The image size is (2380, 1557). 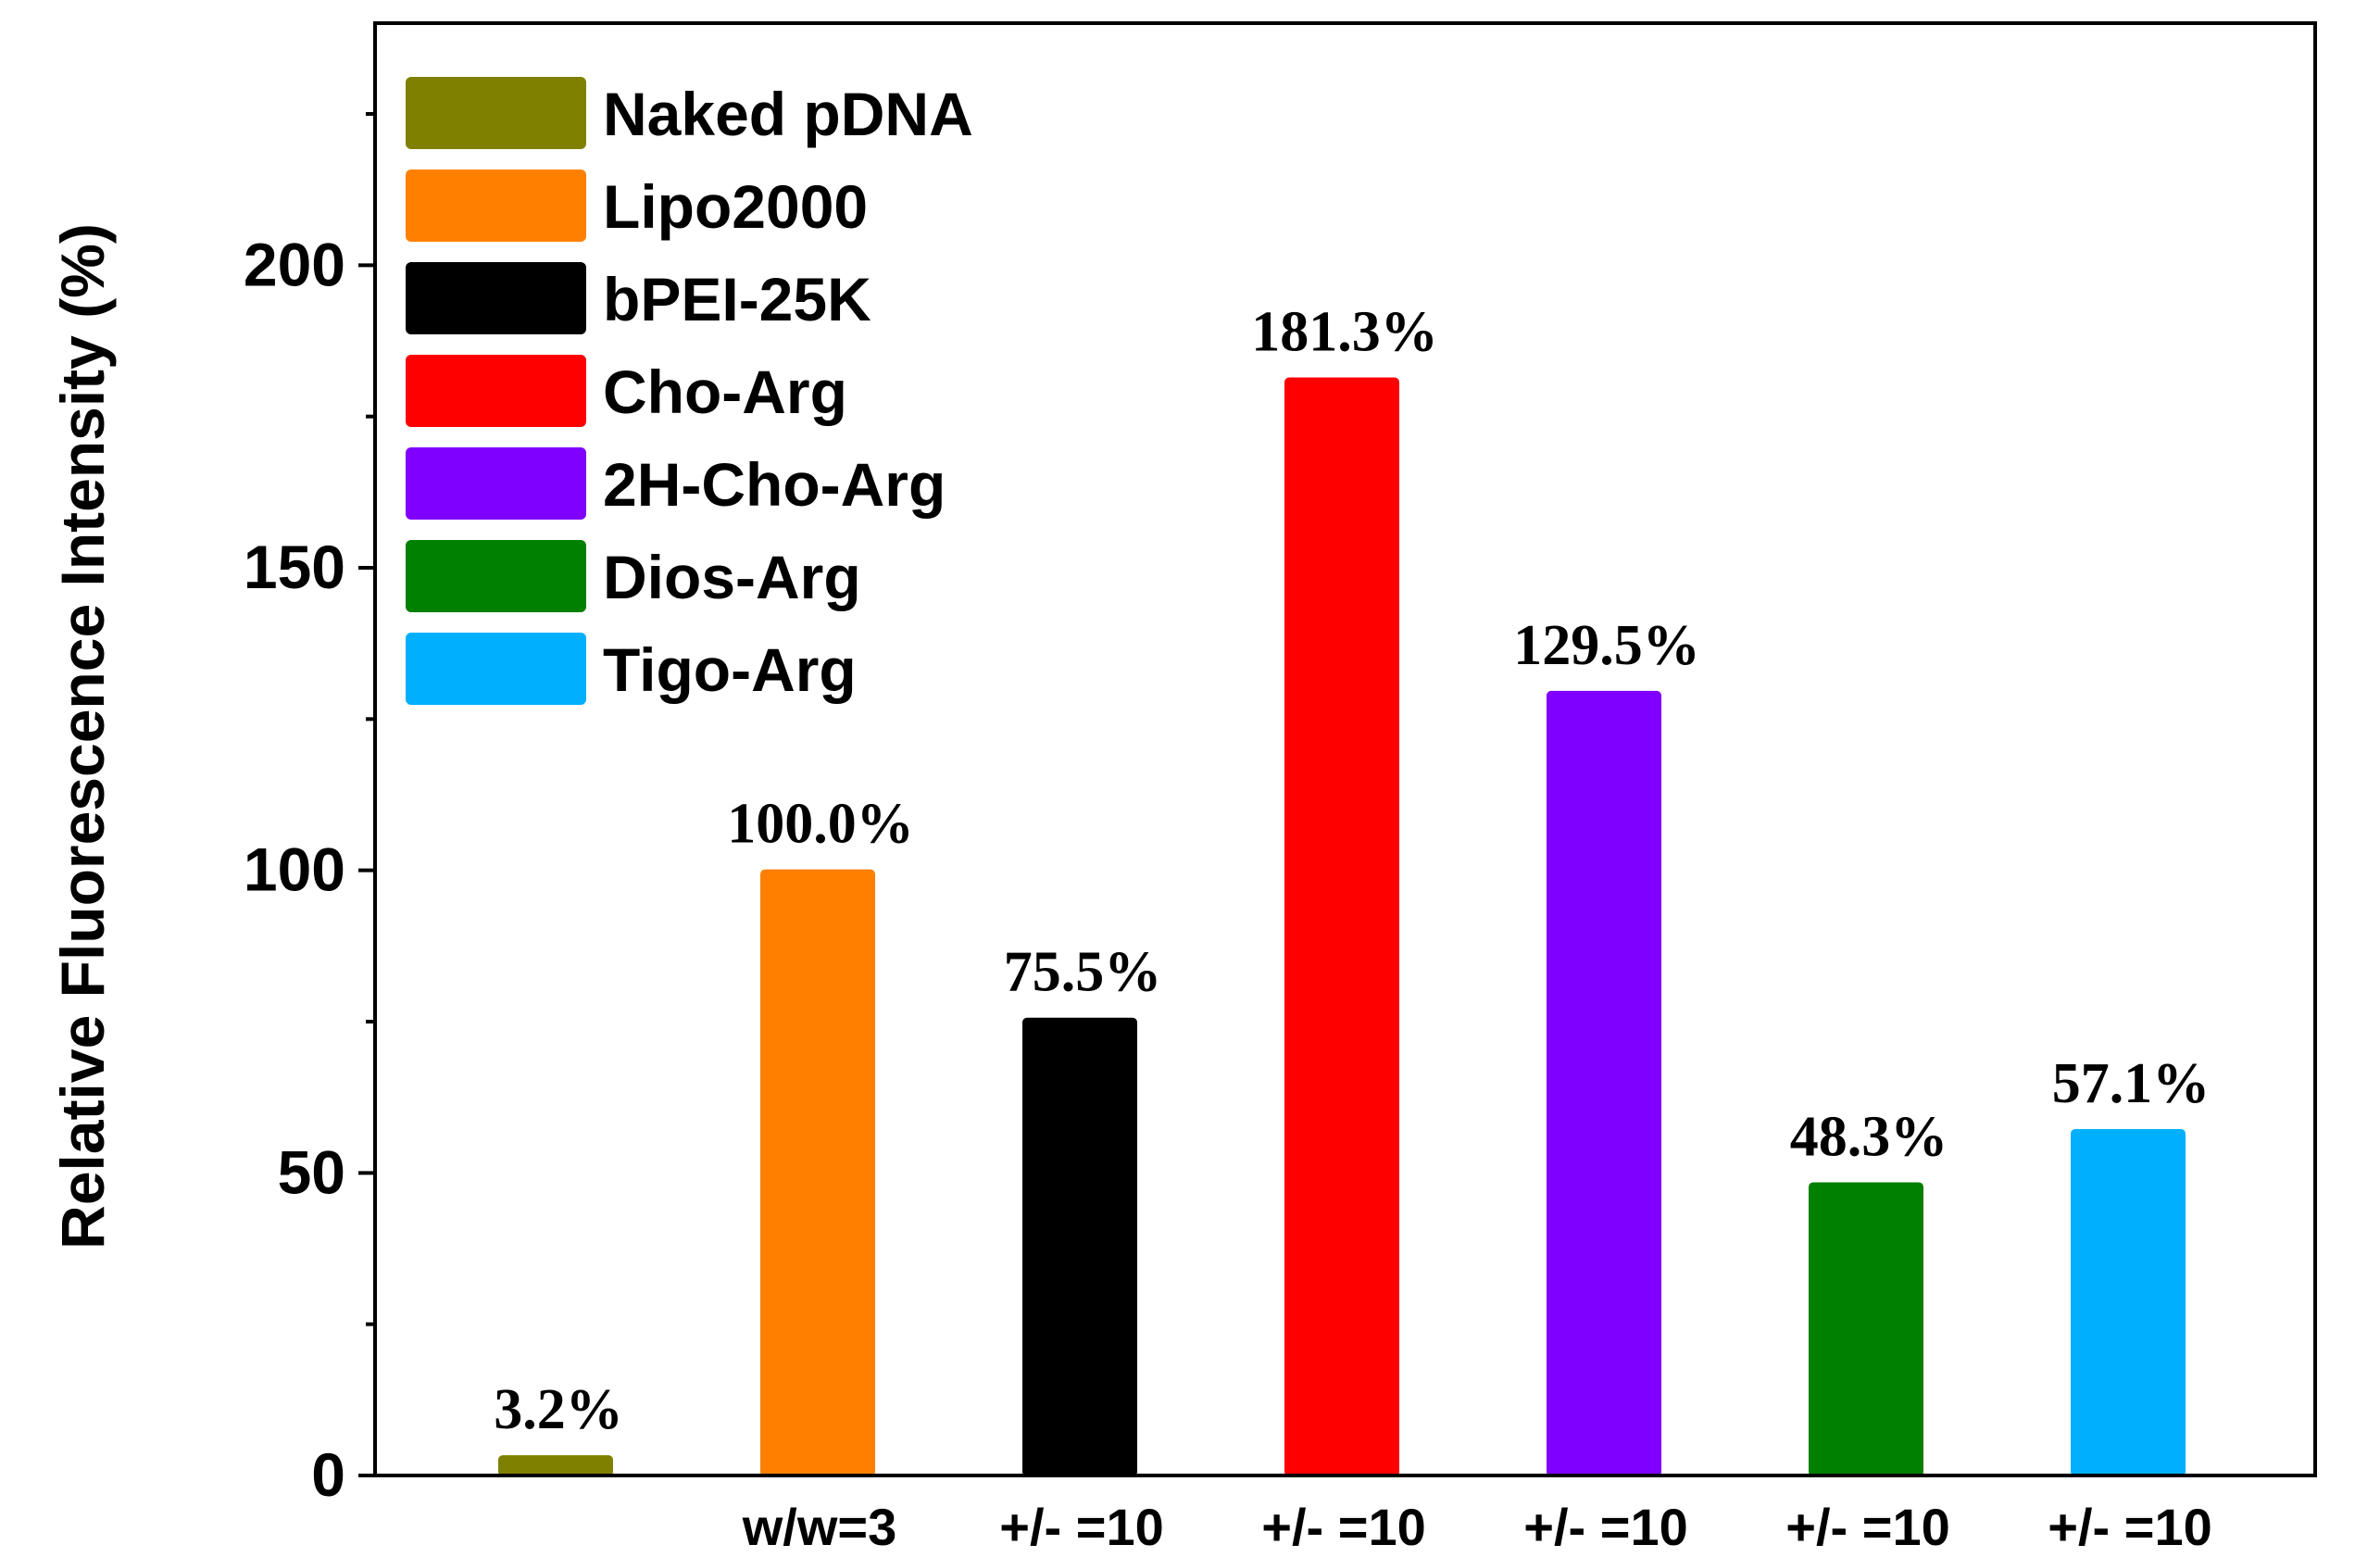 I want to click on data-label: 48.3%, so click(x=1869, y=1136).